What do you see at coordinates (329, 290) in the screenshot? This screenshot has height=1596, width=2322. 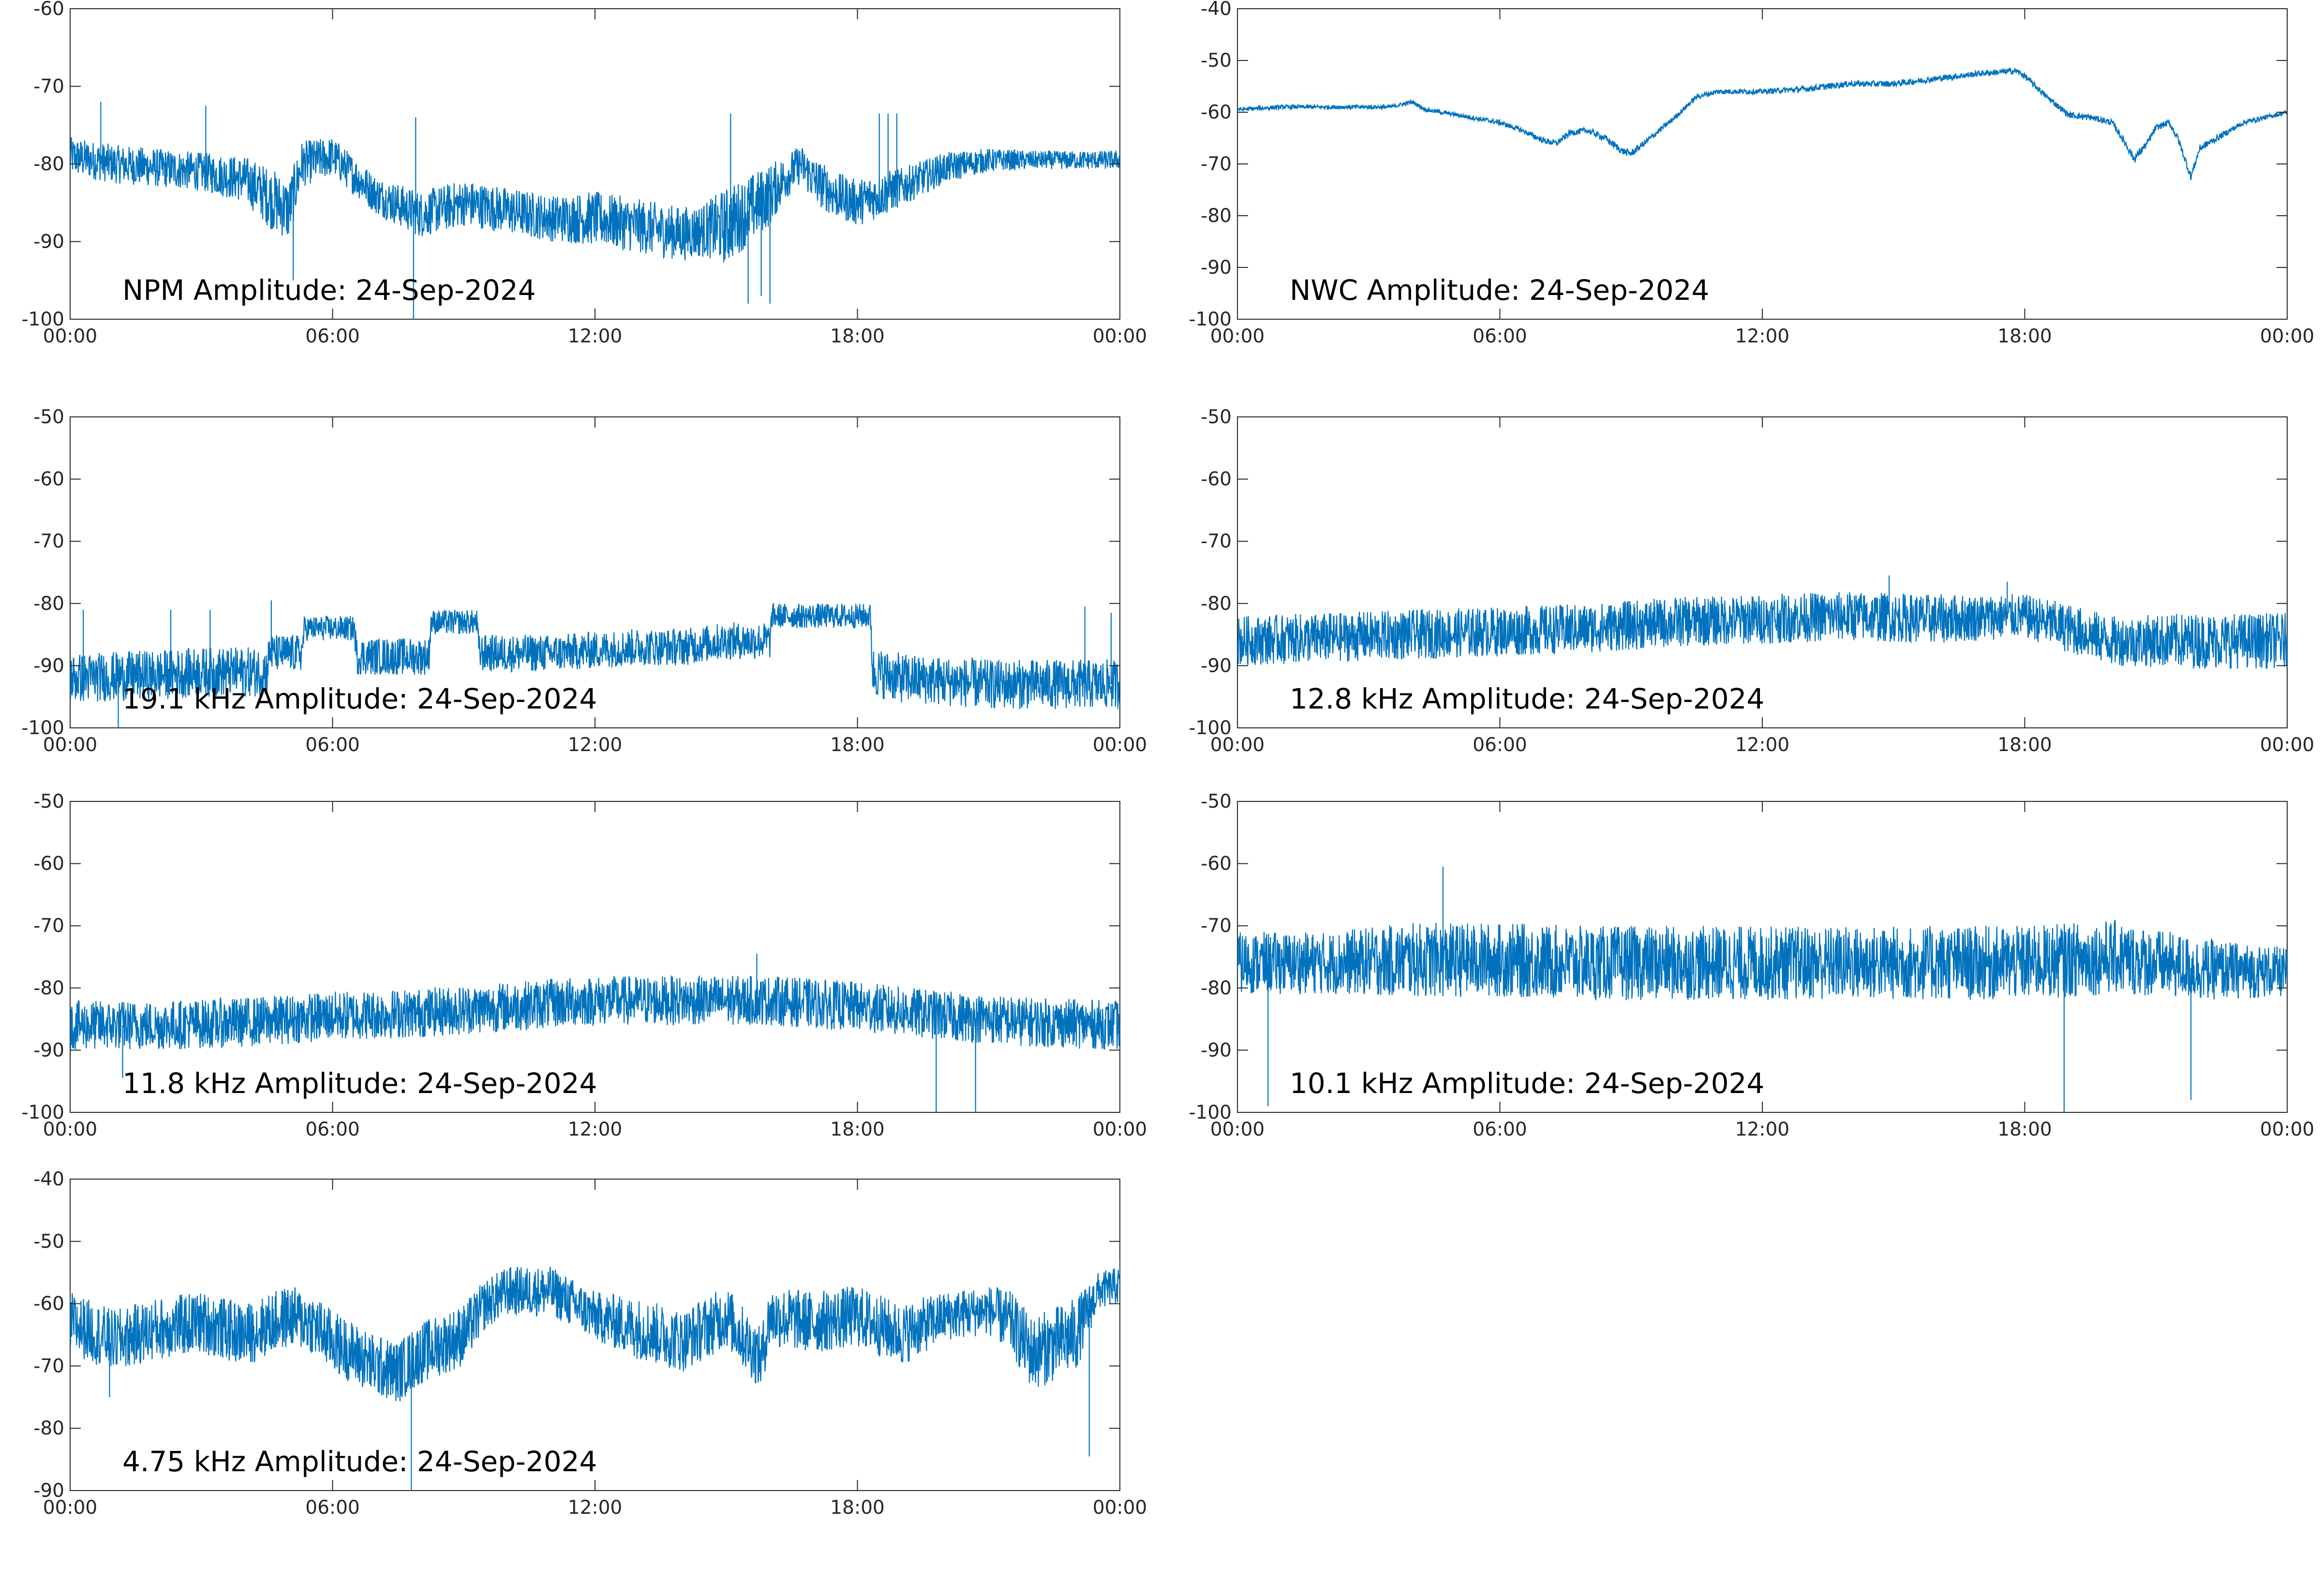 I see `chart-title: NPM Amplitude: 24-Sep-2024` at bounding box center [329, 290].